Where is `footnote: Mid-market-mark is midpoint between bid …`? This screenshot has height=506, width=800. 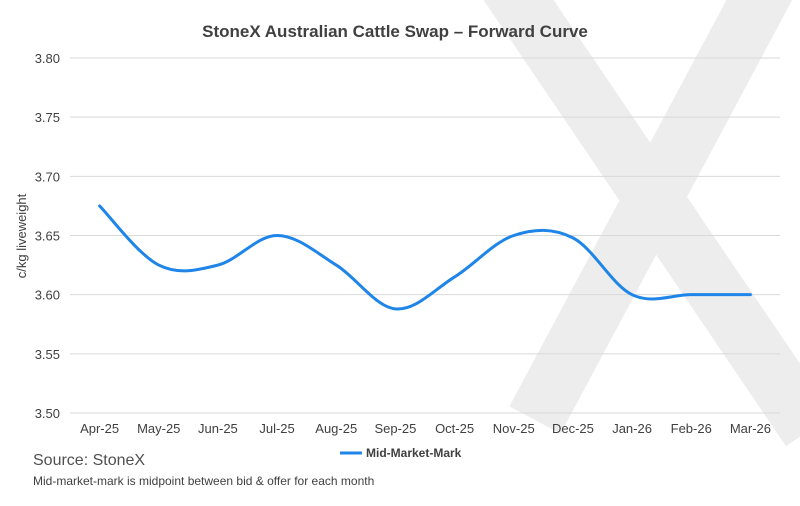
footnote: Mid-market-mark is midpoint between bid … is located at coordinates (204, 481).